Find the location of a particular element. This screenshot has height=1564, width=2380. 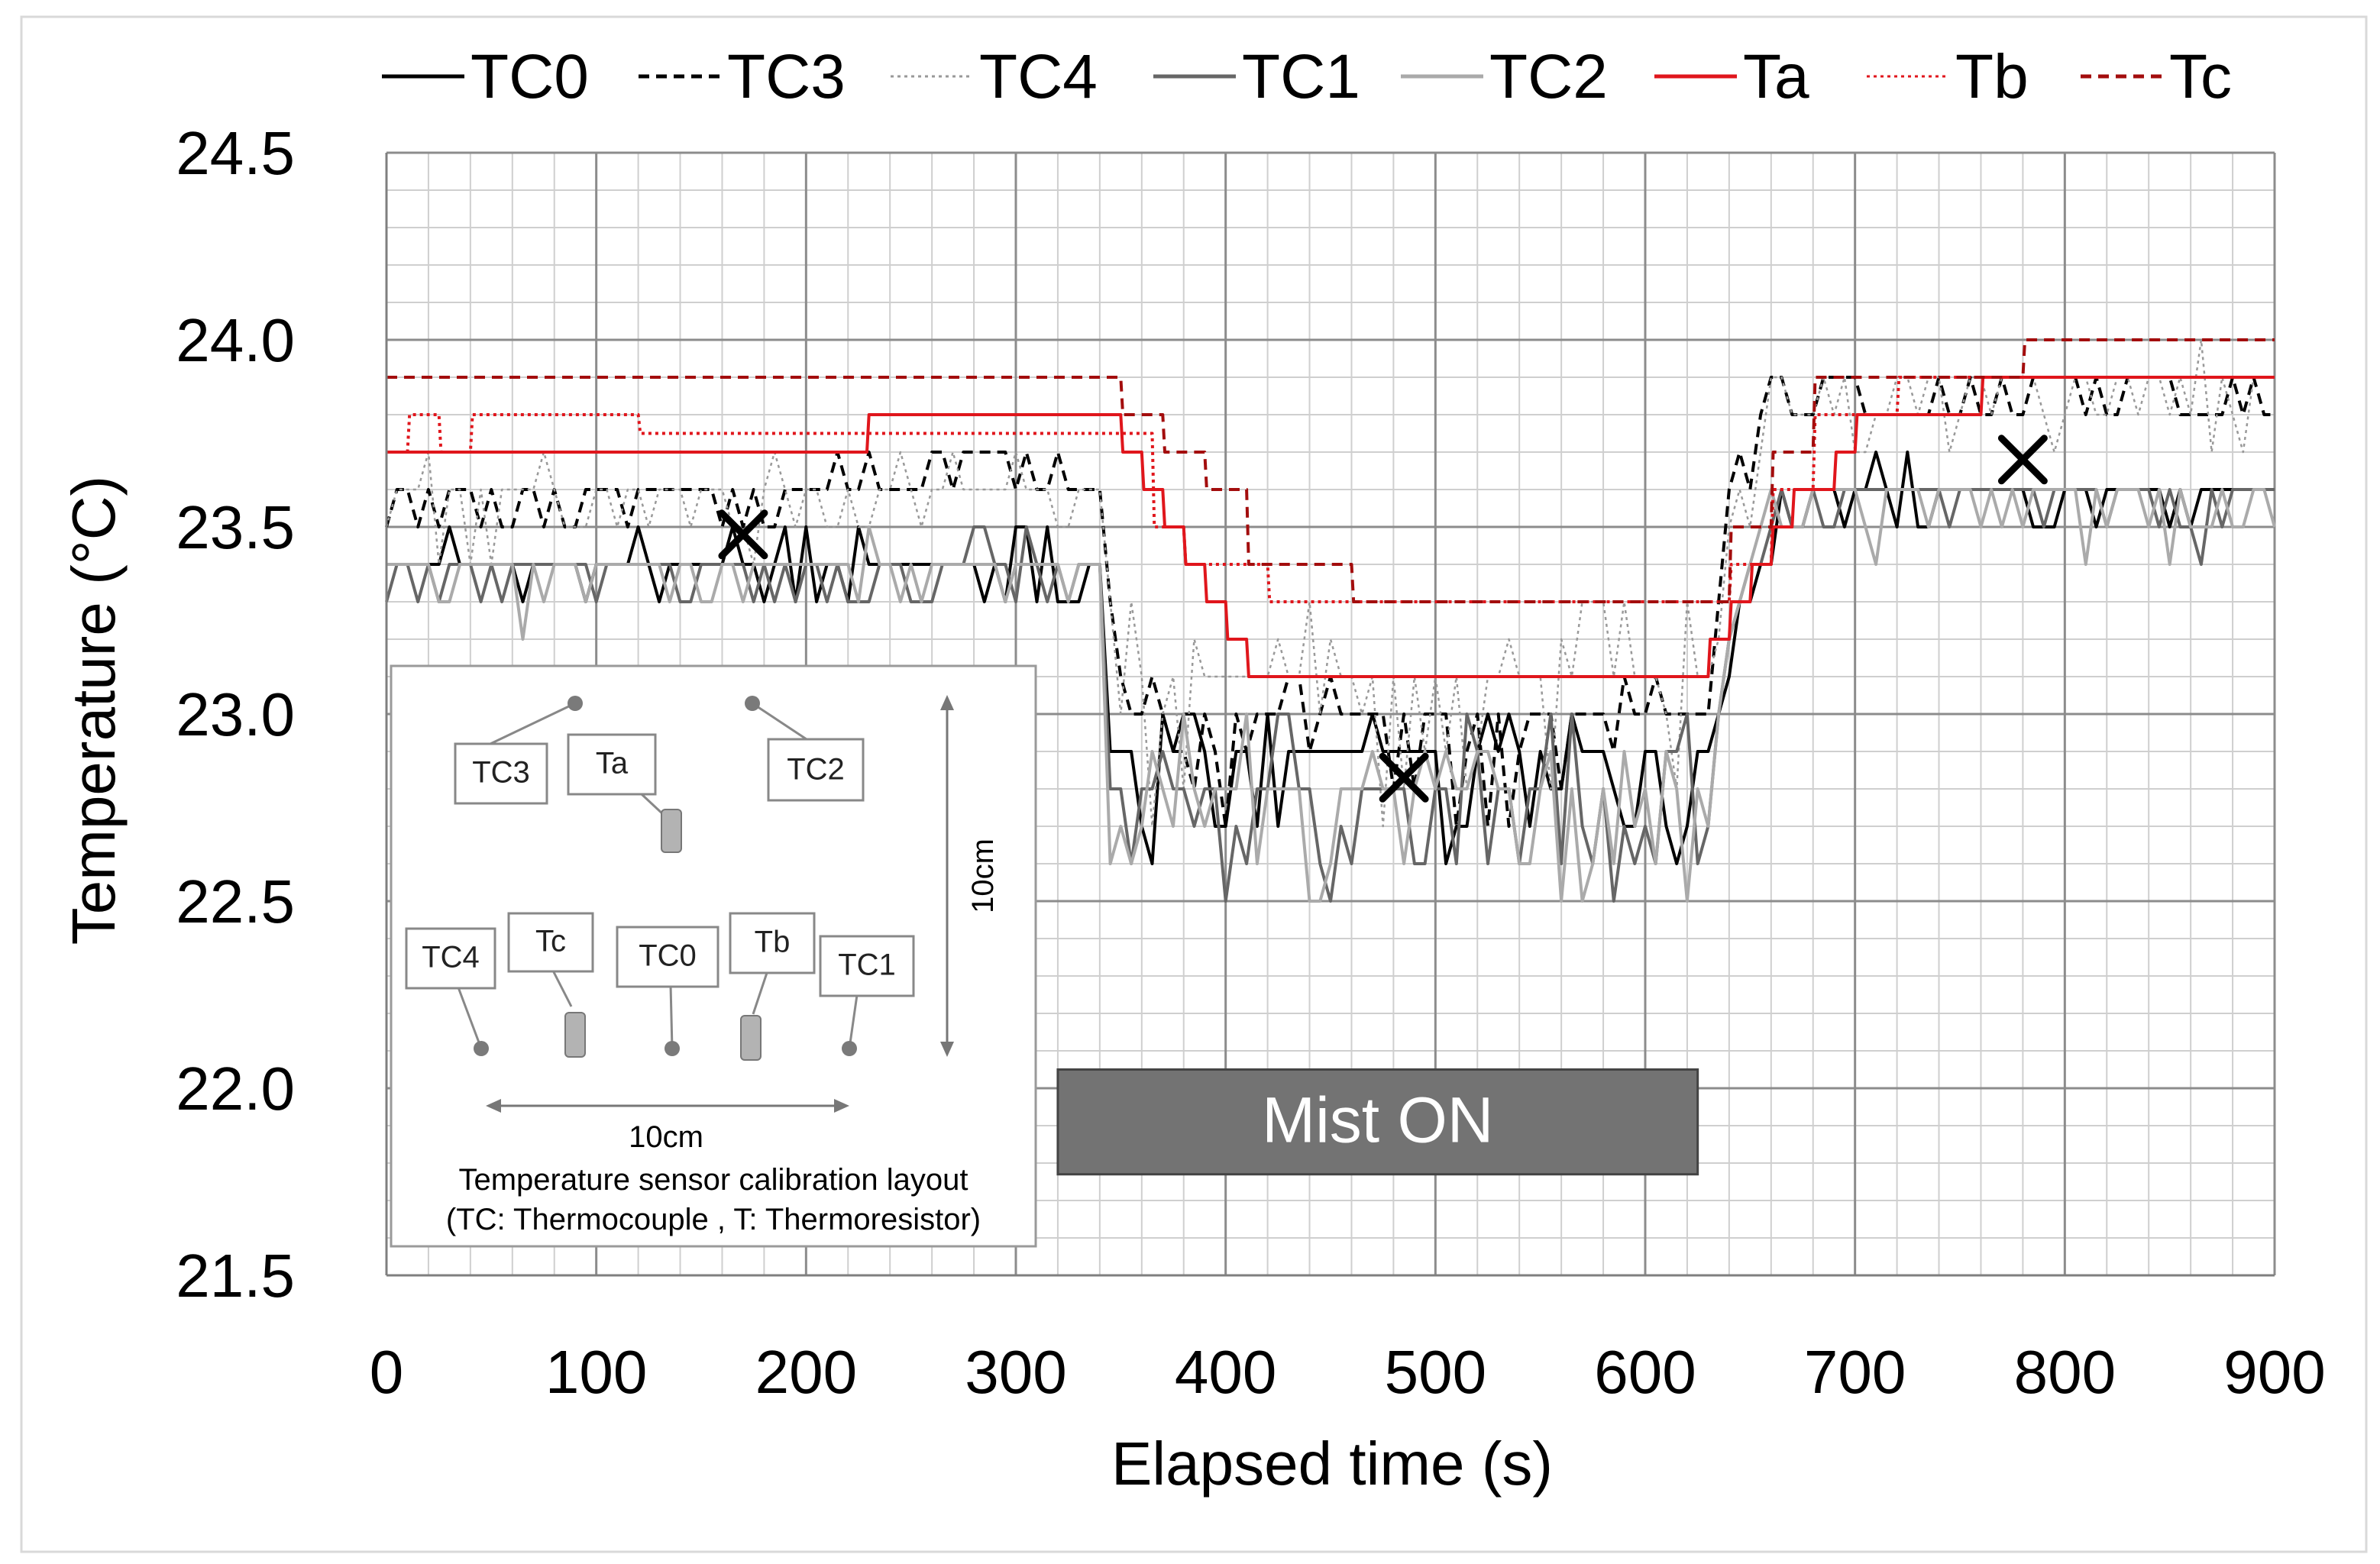

legend-item-tc2: TC2 is located at coordinates (1505, 76).